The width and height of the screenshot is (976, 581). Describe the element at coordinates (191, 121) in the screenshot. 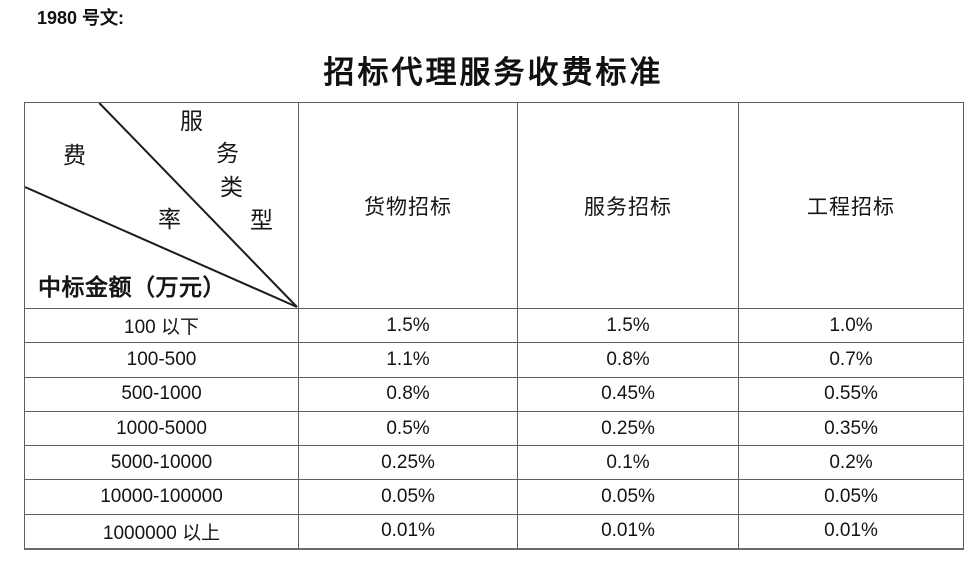

I see `corner-service-type-char-1: 服` at that location.